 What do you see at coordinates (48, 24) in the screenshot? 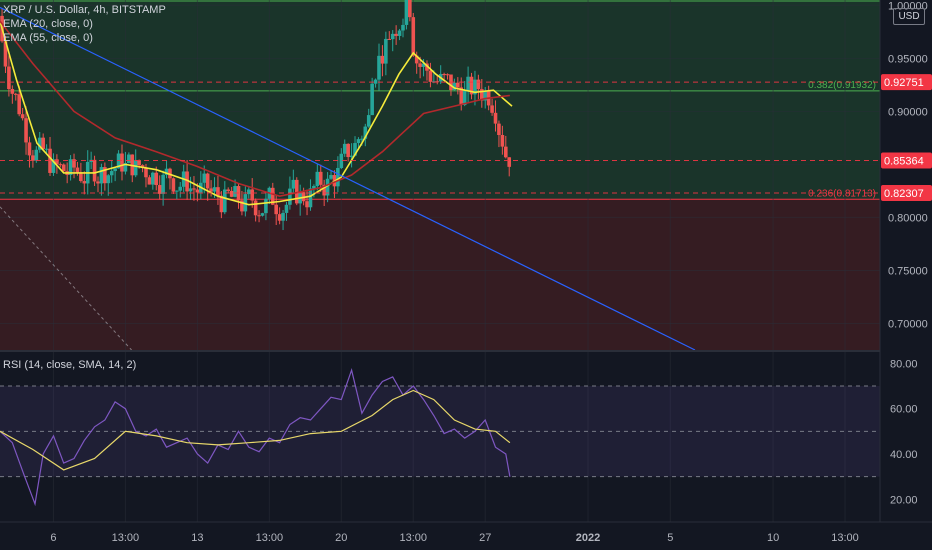
I see `ema-20-legend: EMA (20, close, 0)` at bounding box center [48, 24].